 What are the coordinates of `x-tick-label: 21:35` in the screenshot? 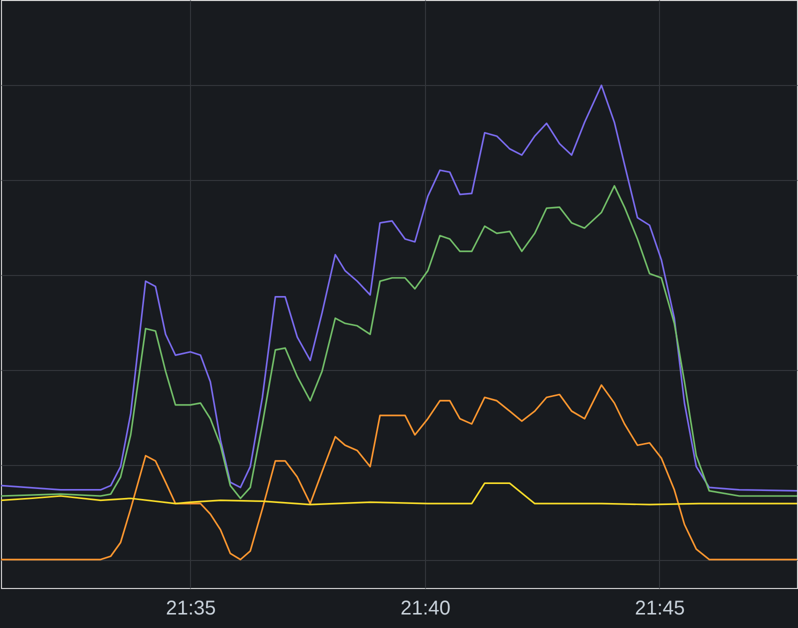 It's located at (191, 609).